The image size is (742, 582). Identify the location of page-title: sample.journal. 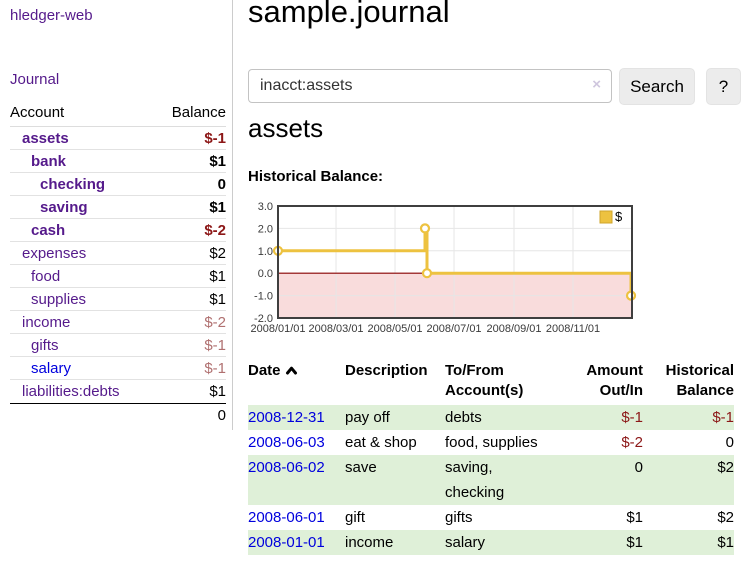
(349, 14).